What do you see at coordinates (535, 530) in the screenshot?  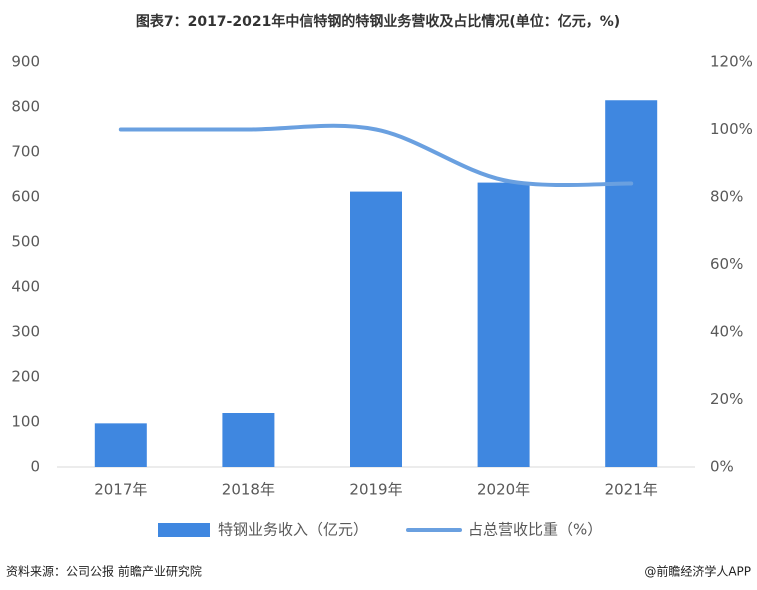 I see `legend-label: 占总营收比重（%）` at bounding box center [535, 530].